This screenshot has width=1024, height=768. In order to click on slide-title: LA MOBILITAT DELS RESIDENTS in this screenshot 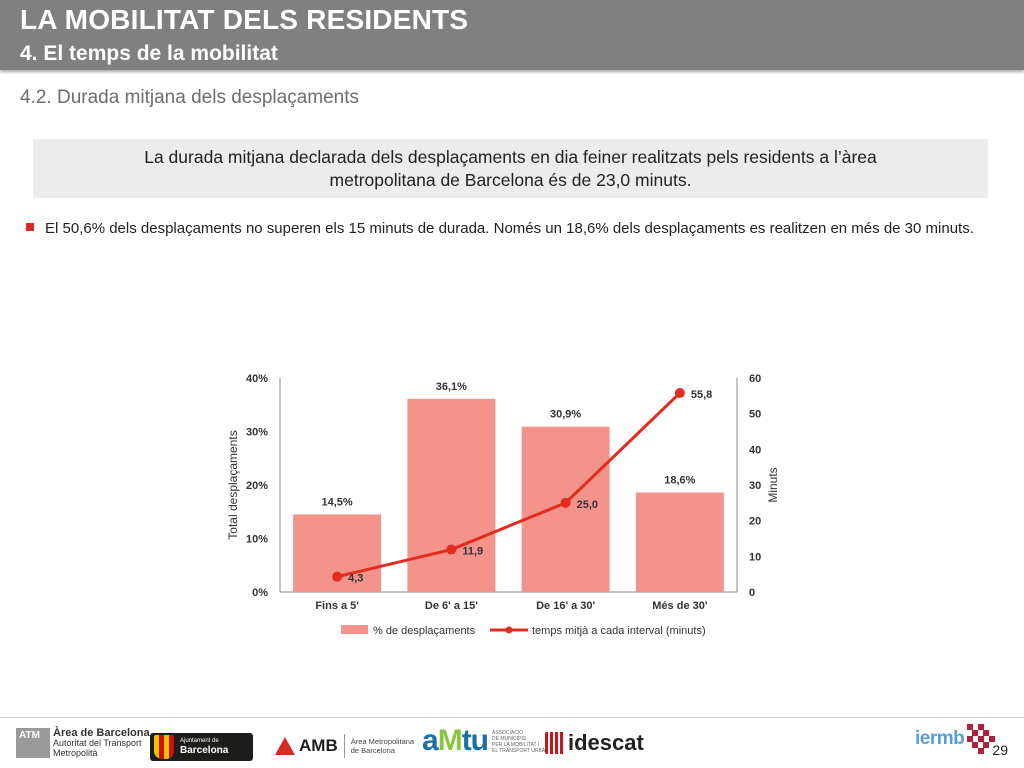, I will do `click(244, 19)`.